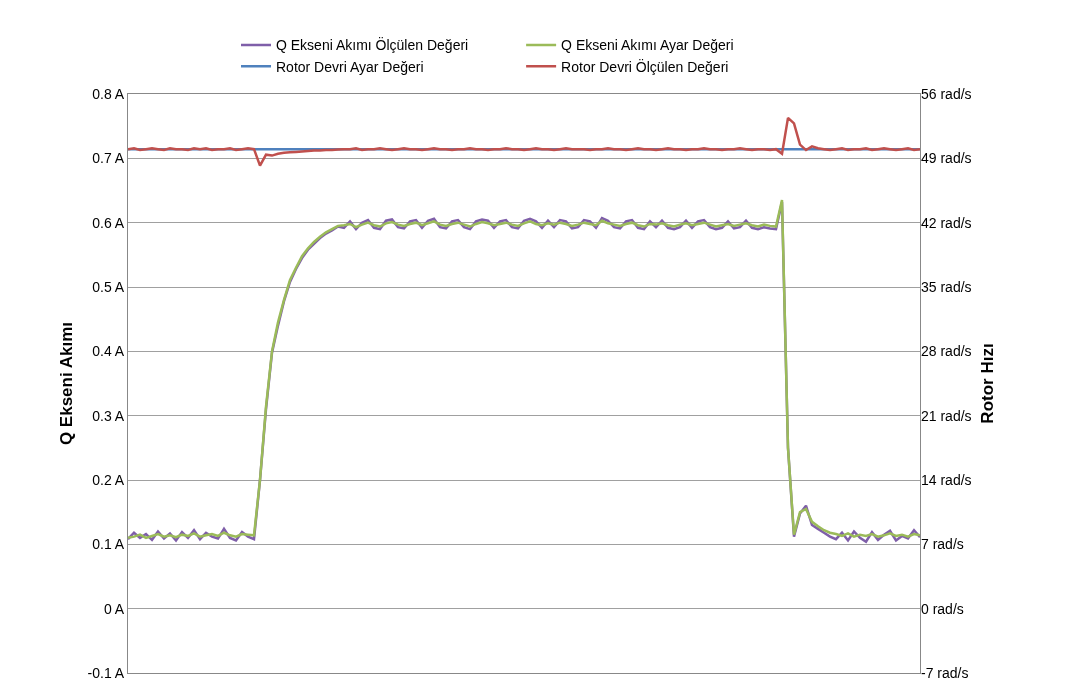 The width and height of the screenshot is (1070, 693). Describe the element at coordinates (946, 415) in the screenshot. I see `y2-tick-label: 21 rad/s` at that location.